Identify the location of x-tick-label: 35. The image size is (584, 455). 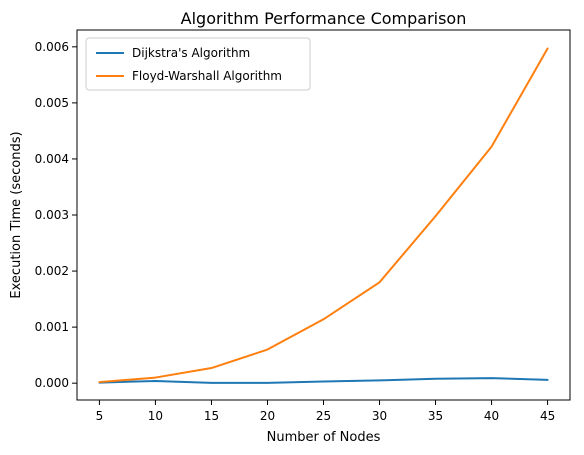
(435, 416).